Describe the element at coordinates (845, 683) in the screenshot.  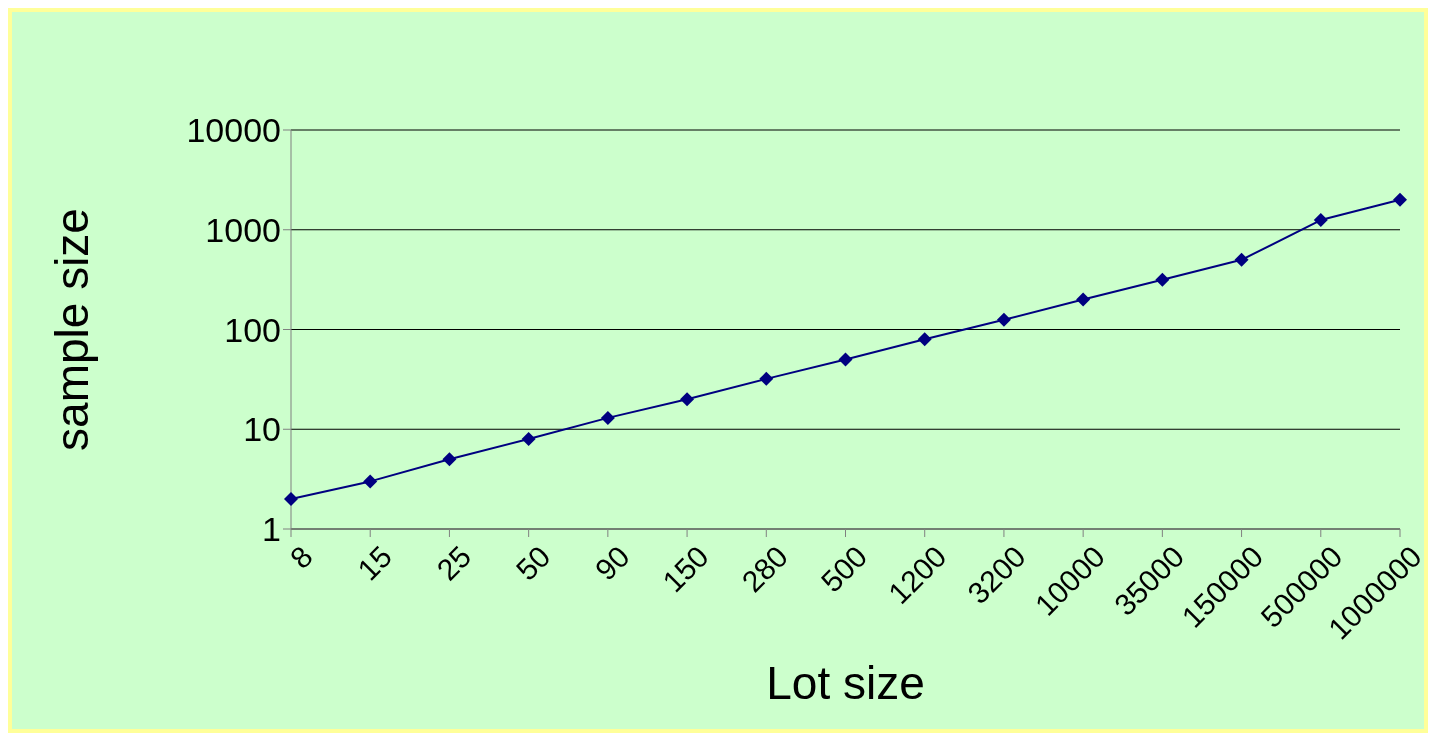
I see `x-axis-title: Lot size` at that location.